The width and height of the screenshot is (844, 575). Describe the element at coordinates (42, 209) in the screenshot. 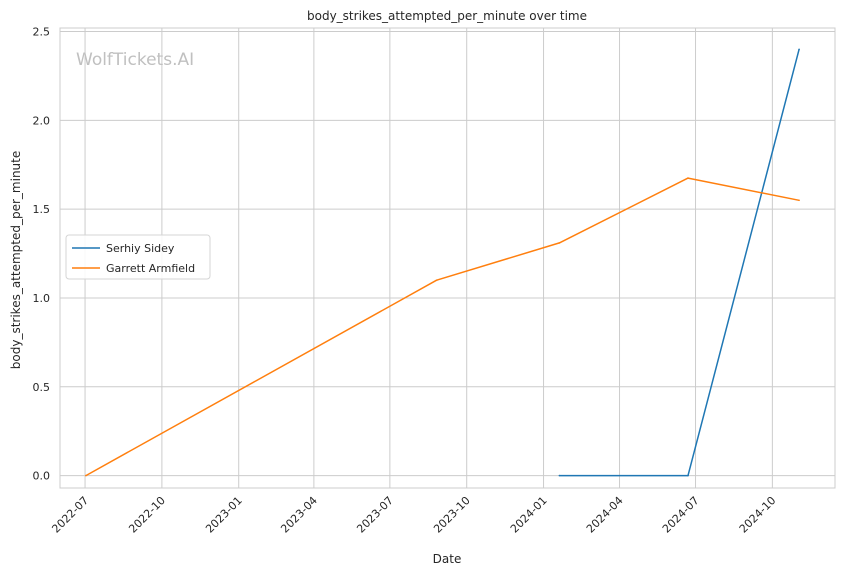

I see `y-tick-label: 1.5` at that location.